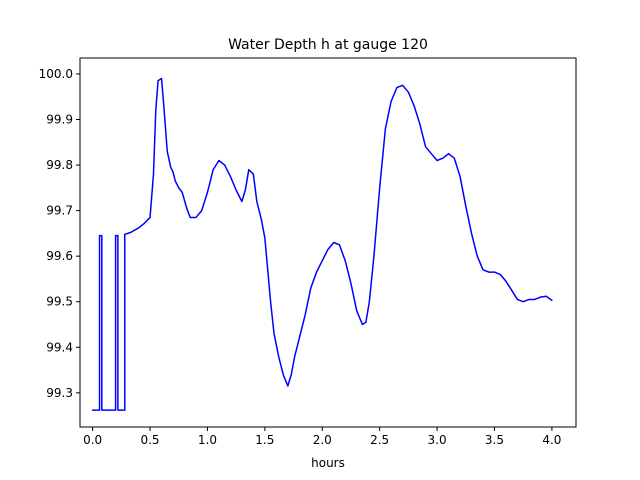 This screenshot has width=640, height=480. Describe the element at coordinates (59, 347) in the screenshot. I see `y-tick-label: 99.4` at that location.